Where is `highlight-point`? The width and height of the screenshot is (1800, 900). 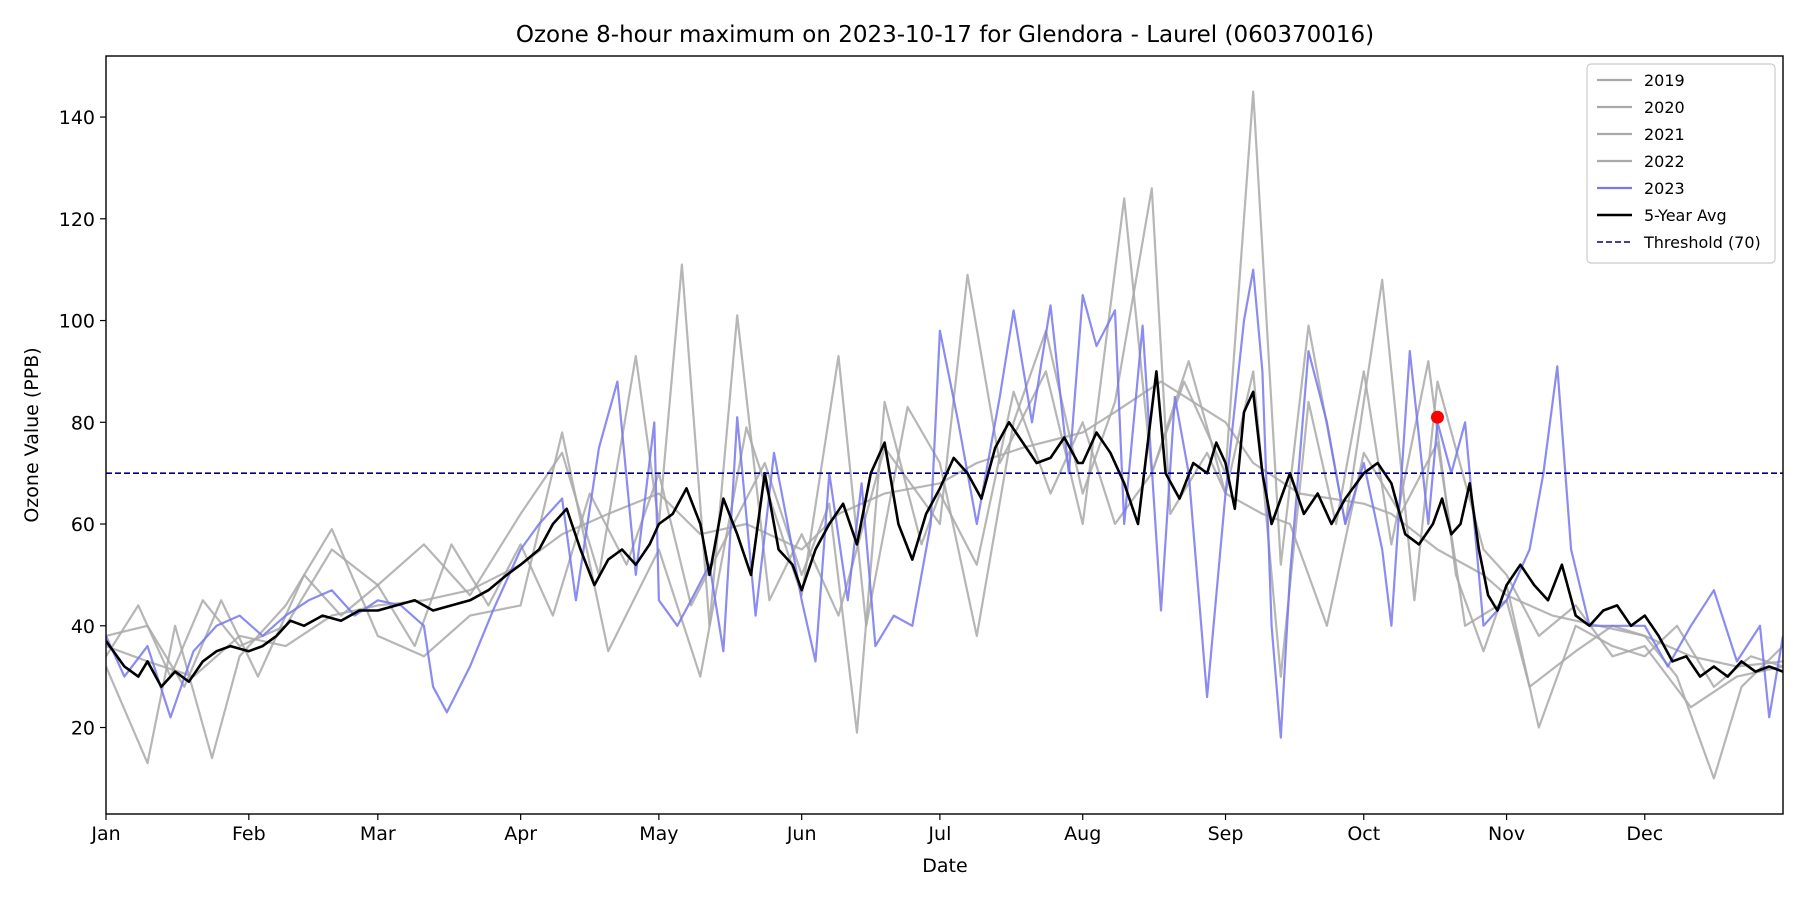 highlight-point is located at coordinates (1437, 417).